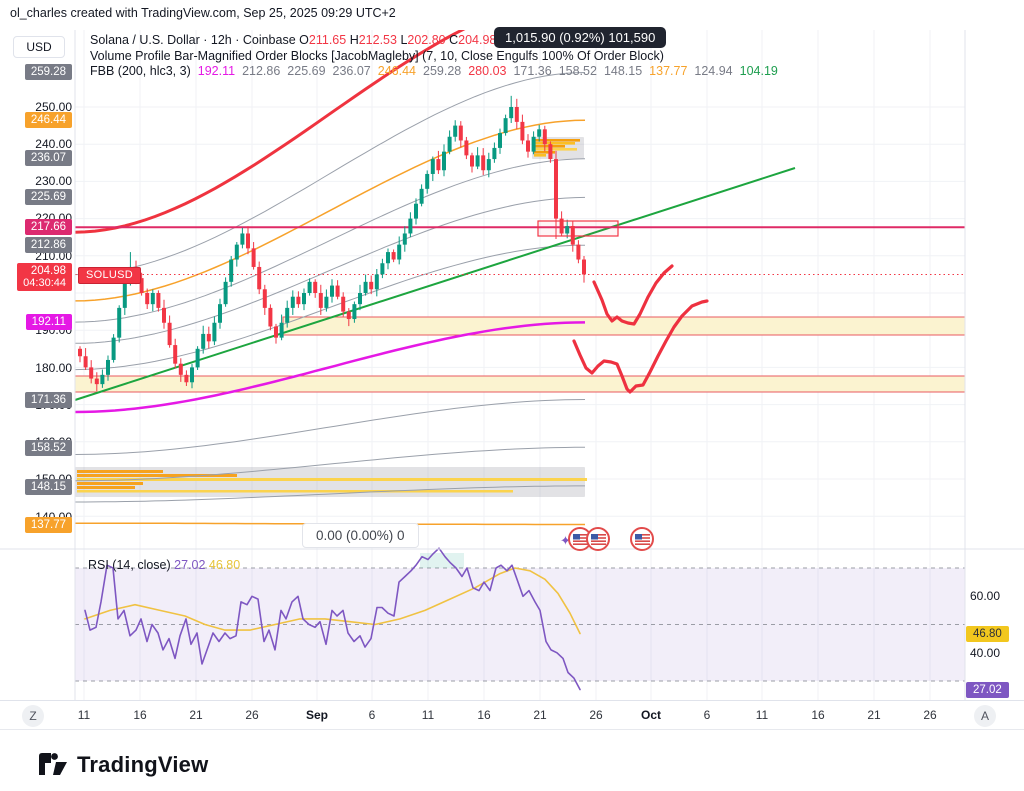 The image size is (1024, 791). Describe the element at coordinates (44, 283) in the screenshot. I see `bar-countdown: 04:30:44` at that location.